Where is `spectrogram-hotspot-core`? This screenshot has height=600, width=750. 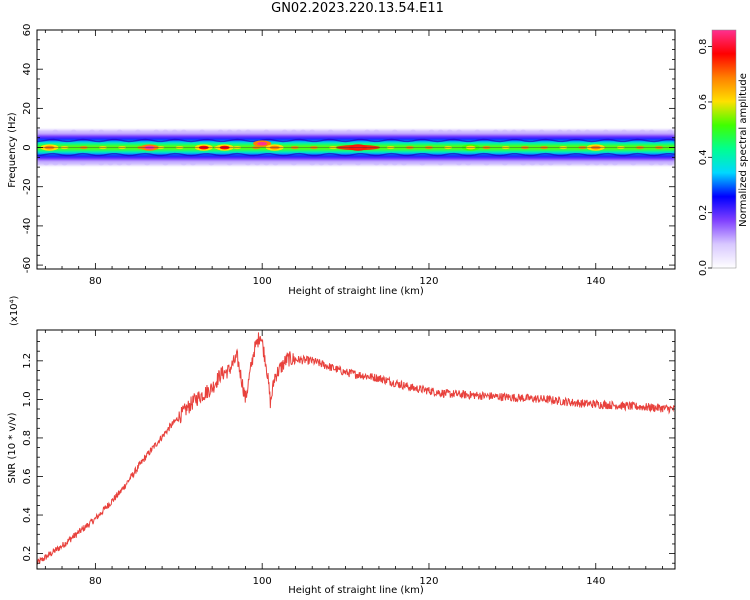
spectrogram-hotspot-core is located at coordinates (262, 143).